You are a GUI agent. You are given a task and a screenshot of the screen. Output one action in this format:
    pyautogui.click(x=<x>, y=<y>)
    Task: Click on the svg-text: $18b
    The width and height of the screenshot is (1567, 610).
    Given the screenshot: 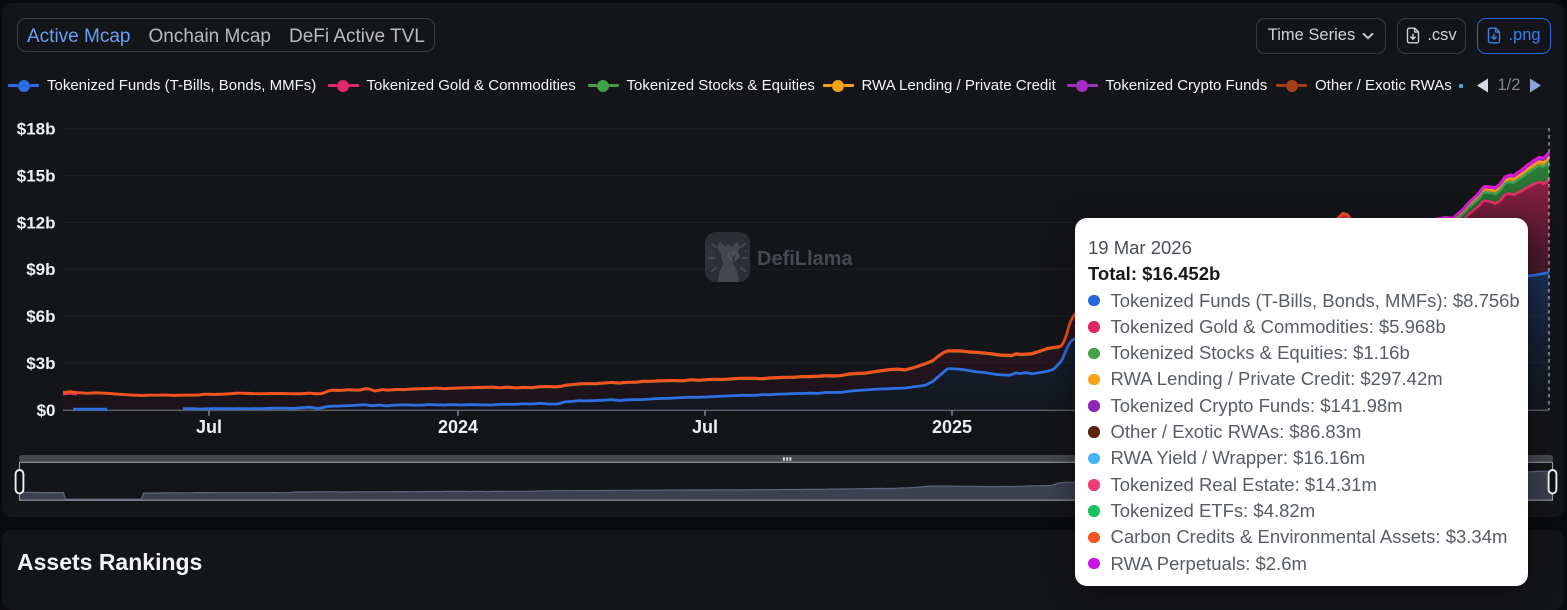 What is the action you would take?
    pyautogui.click(x=36, y=129)
    